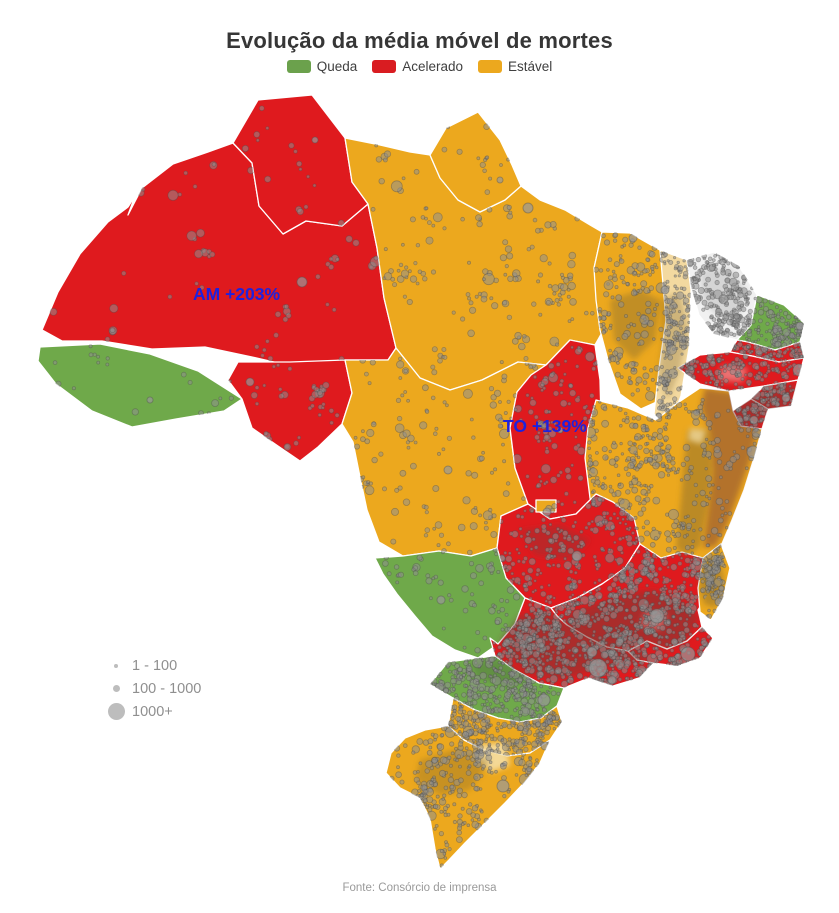  Describe the element at coordinates (568, 550) in the screenshot. I see `municipality-dots-go` at that location.